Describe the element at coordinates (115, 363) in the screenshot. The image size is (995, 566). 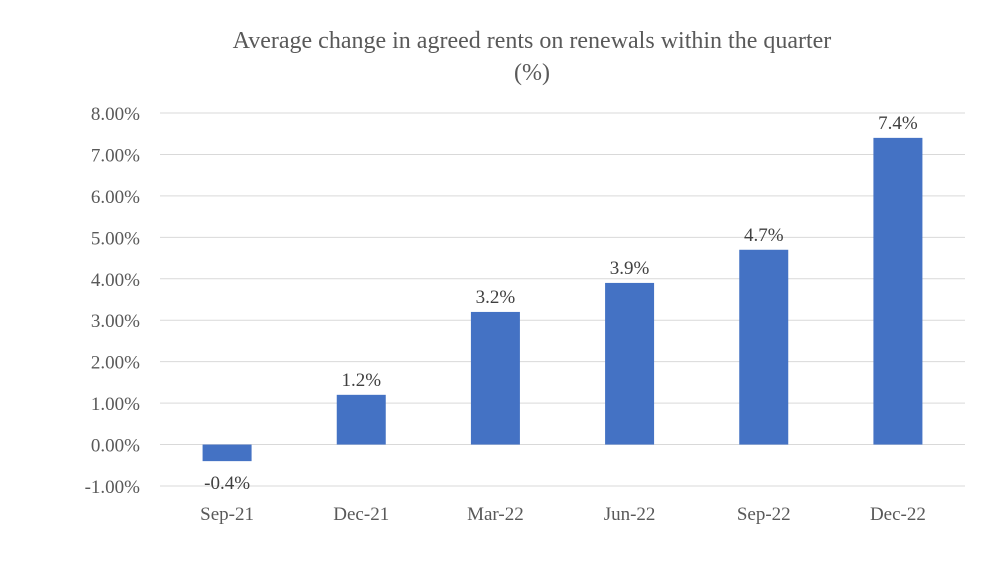
I see `y-tick-label: 2.00%` at that location.